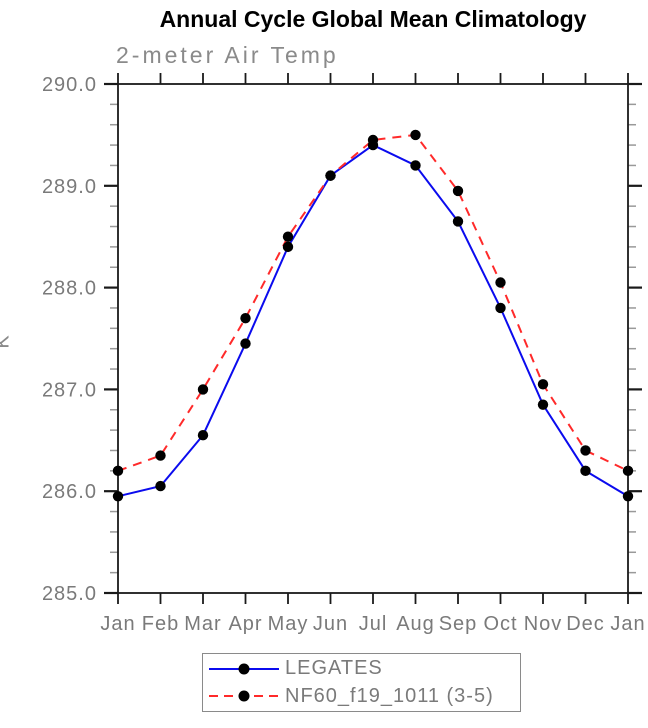 Image resolution: width=648 pixels, height=728 pixels. I want to click on chart-subtitle: 2-meter Air Temp, so click(227, 55).